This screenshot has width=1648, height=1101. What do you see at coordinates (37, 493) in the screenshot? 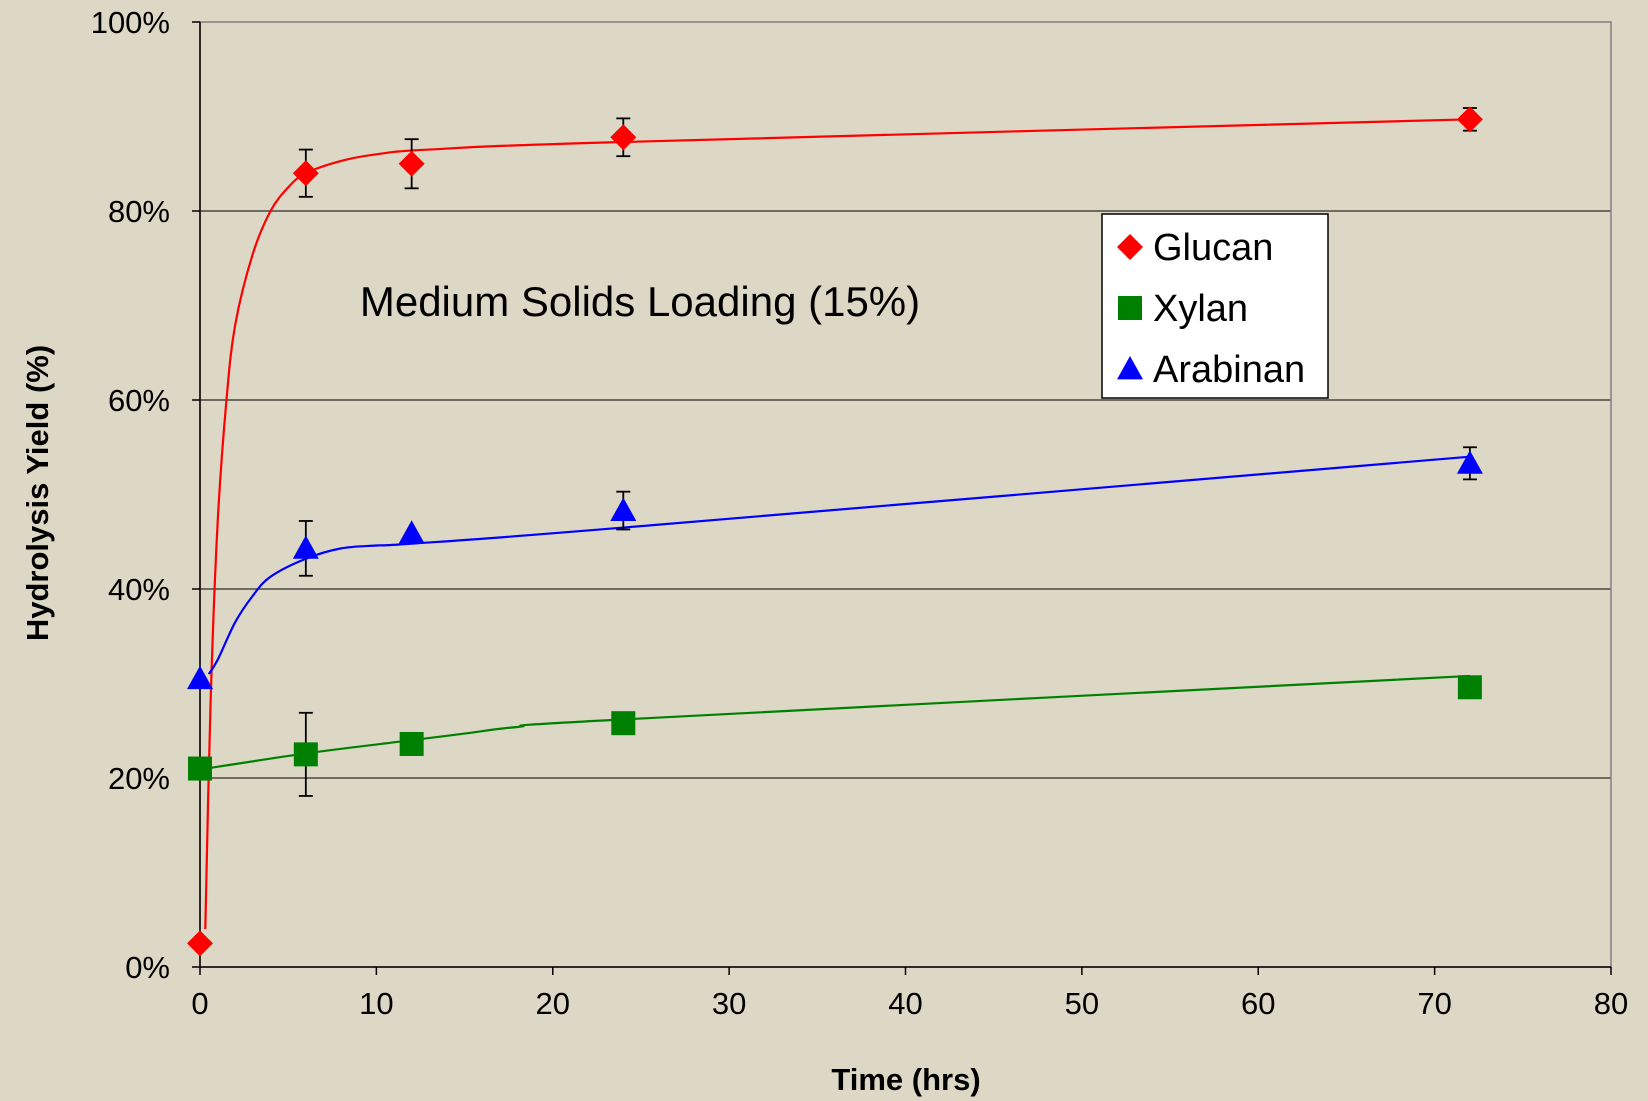
I see `y-axis-title: Hydrolysis Yield (%)` at bounding box center [37, 493].